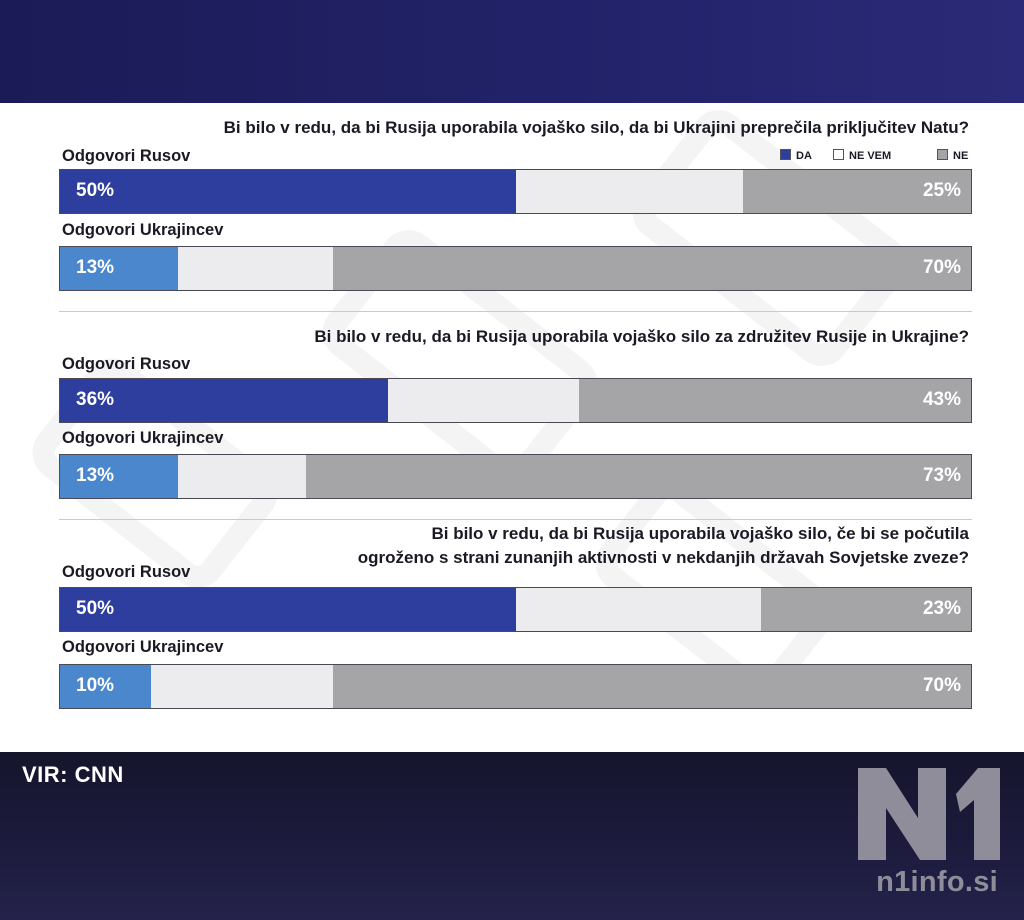 This screenshot has width=1024, height=920. I want to click on da-percent-label: 36%, so click(95, 399).